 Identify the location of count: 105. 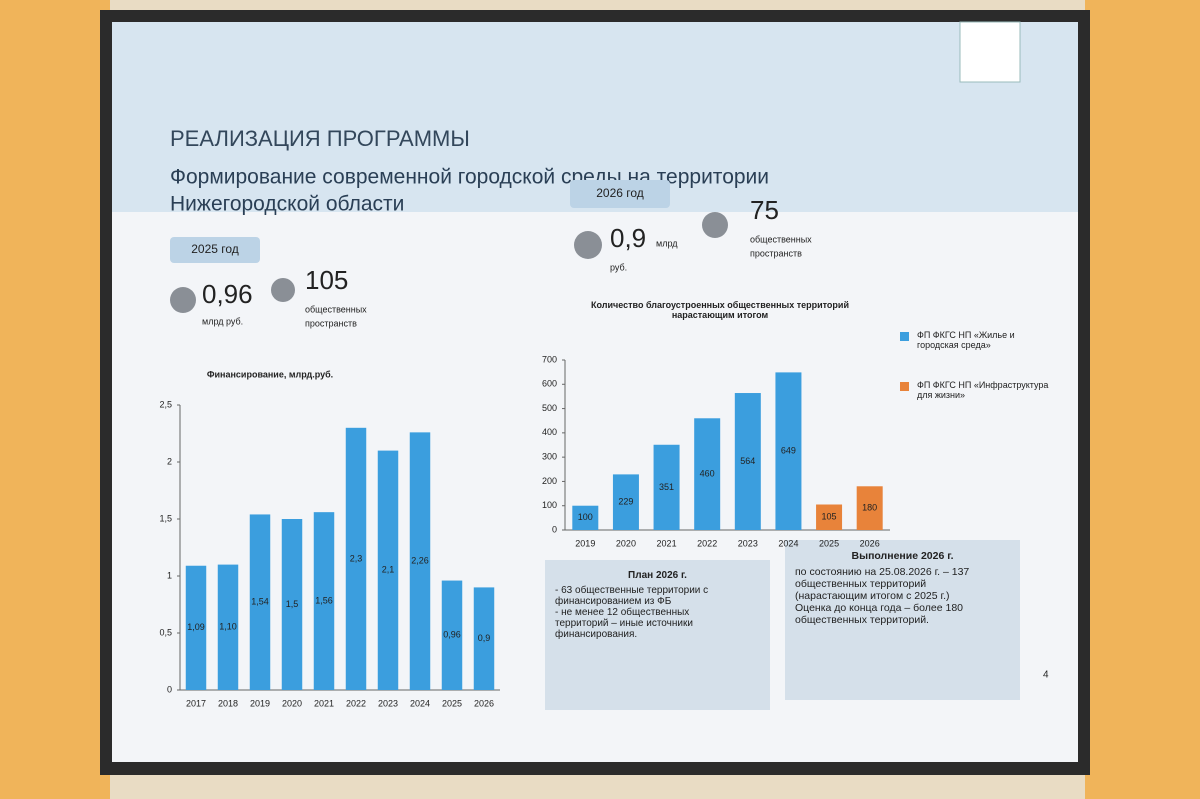
(326, 280).